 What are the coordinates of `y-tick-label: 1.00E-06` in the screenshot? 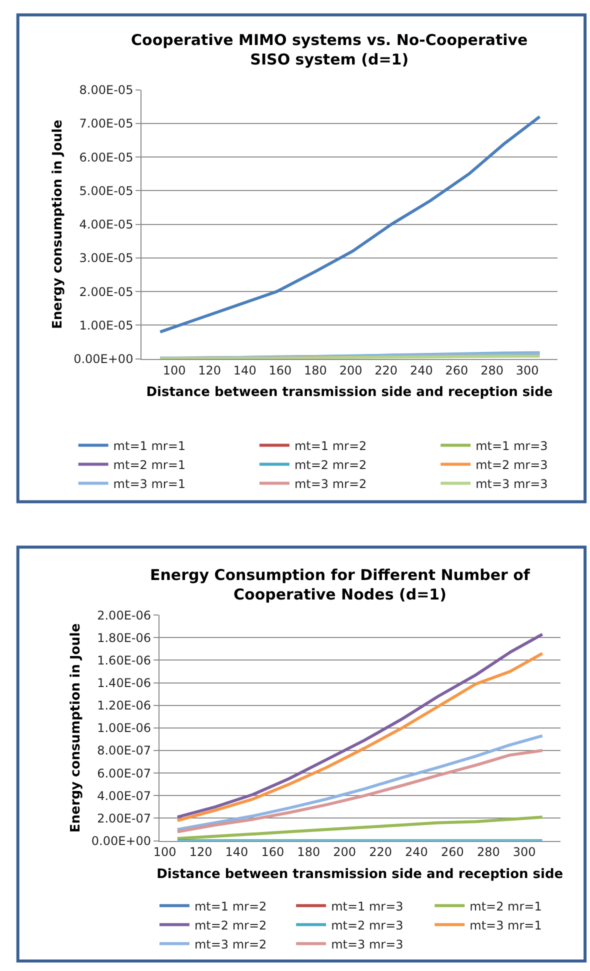 It's located at (124, 728).